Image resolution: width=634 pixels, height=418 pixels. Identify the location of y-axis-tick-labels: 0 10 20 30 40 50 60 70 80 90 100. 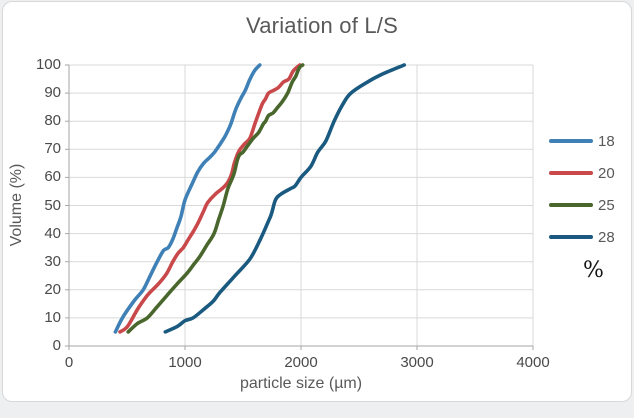
(30, 209).